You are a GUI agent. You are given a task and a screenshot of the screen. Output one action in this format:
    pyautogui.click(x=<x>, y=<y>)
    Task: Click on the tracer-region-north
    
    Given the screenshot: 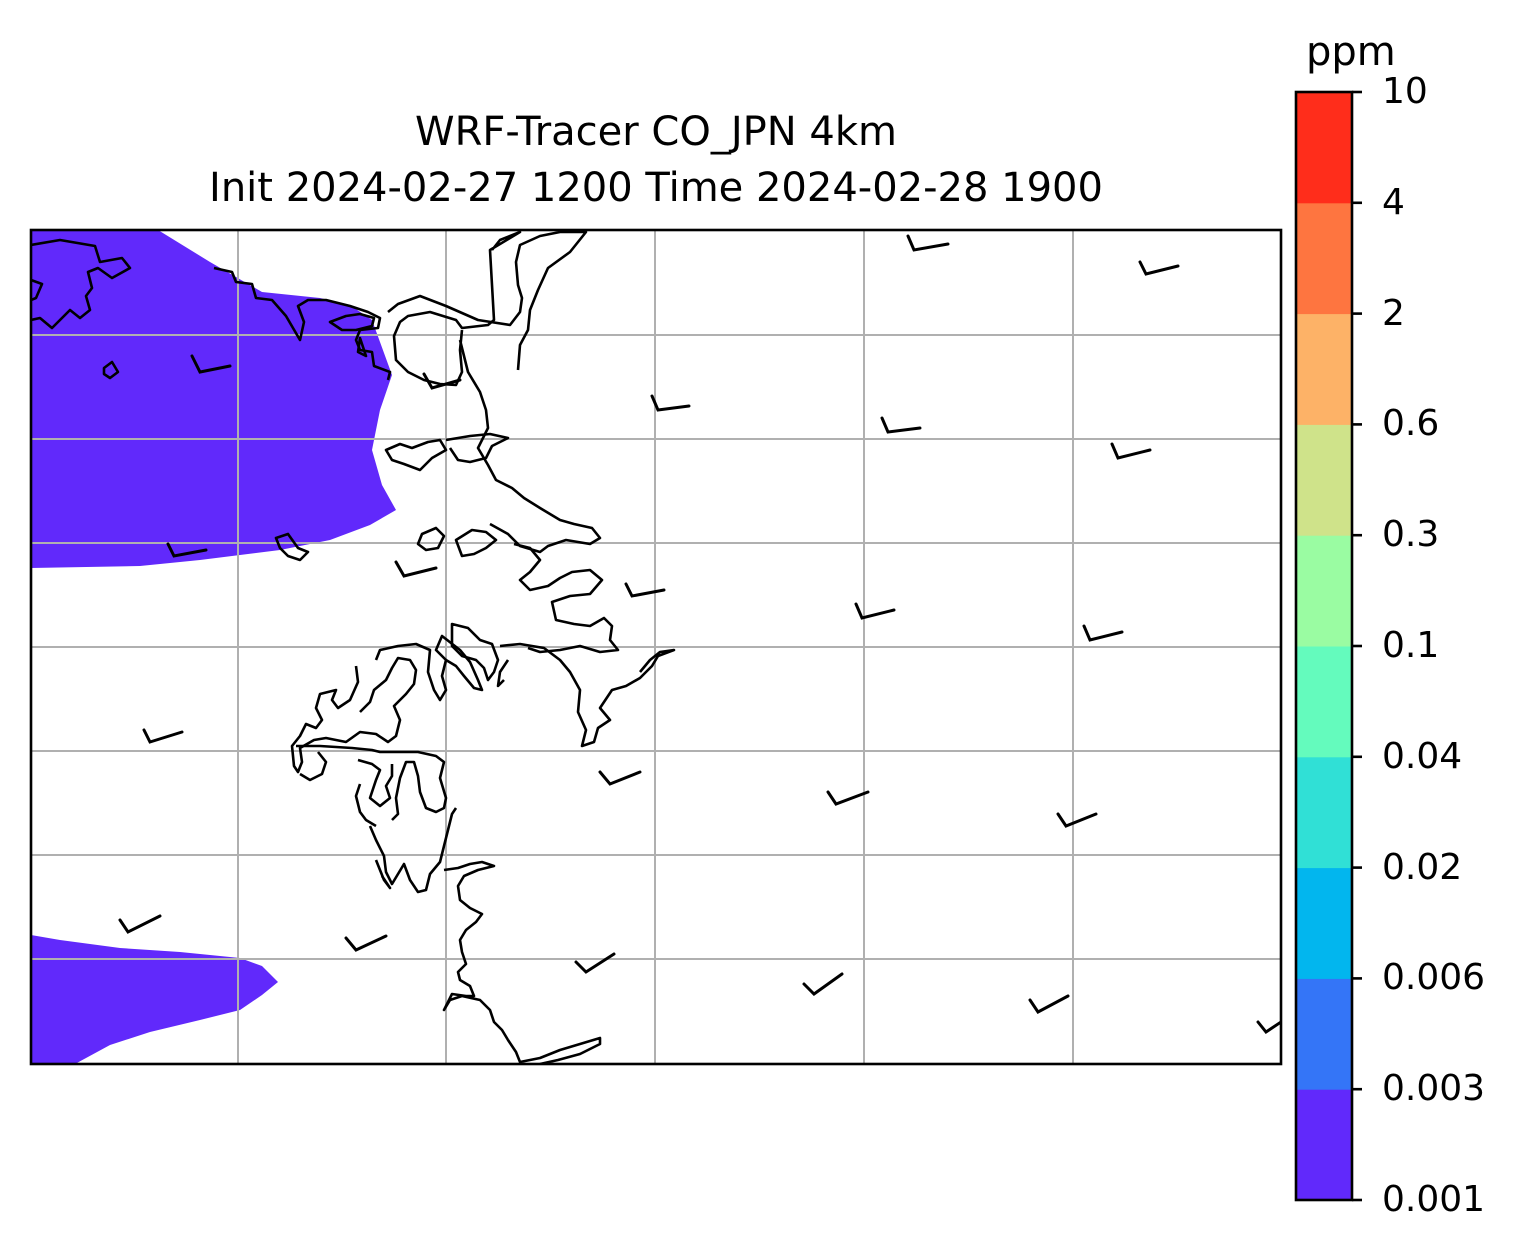 What is the action you would take?
    pyautogui.click(x=213, y=399)
    